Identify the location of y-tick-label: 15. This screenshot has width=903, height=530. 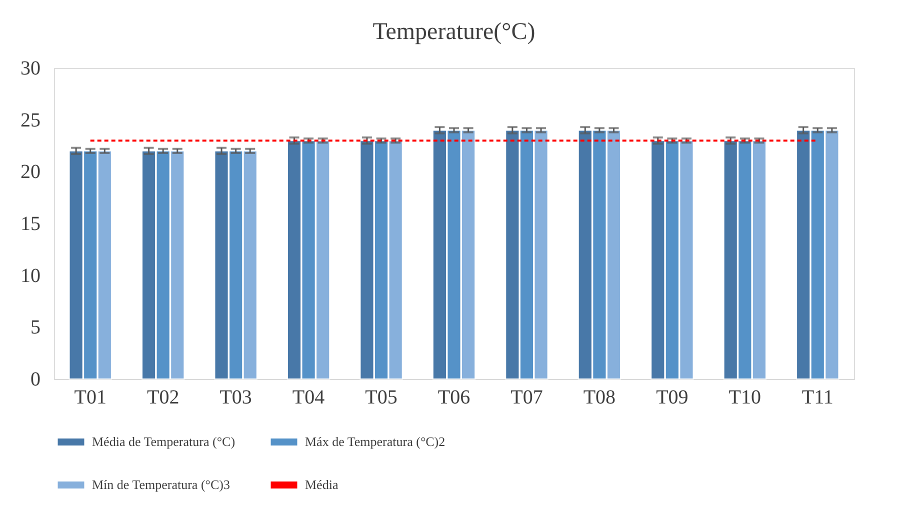
(30, 224).